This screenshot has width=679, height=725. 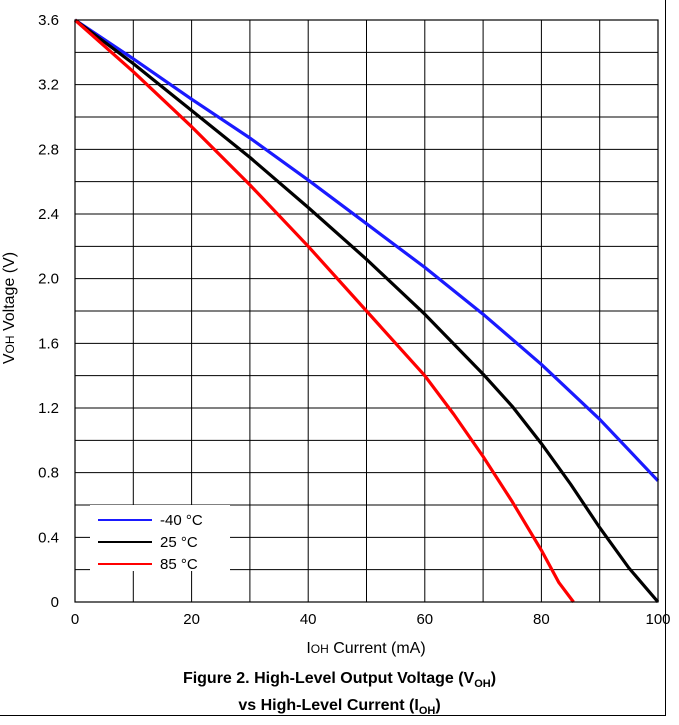 What do you see at coordinates (48, 537) in the screenshot?
I see `y-tick-label: 0.4` at bounding box center [48, 537].